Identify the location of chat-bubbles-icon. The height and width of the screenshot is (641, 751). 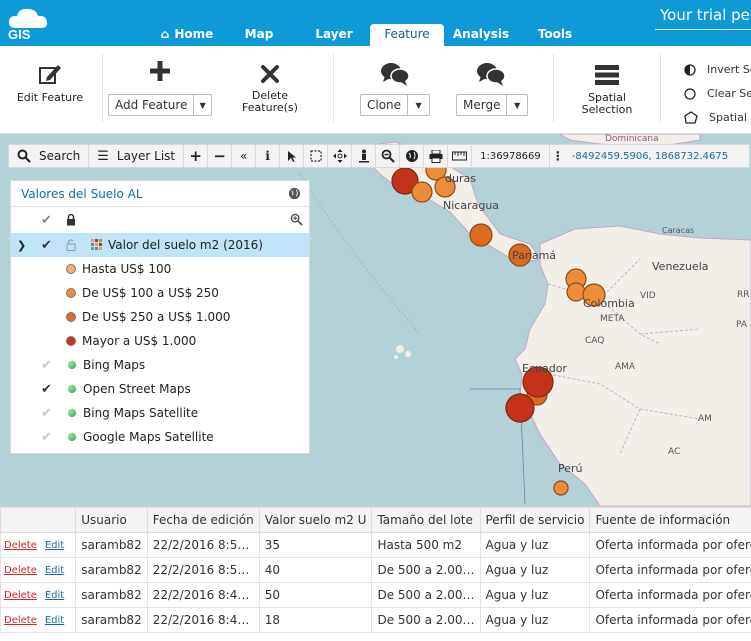
(395, 74).